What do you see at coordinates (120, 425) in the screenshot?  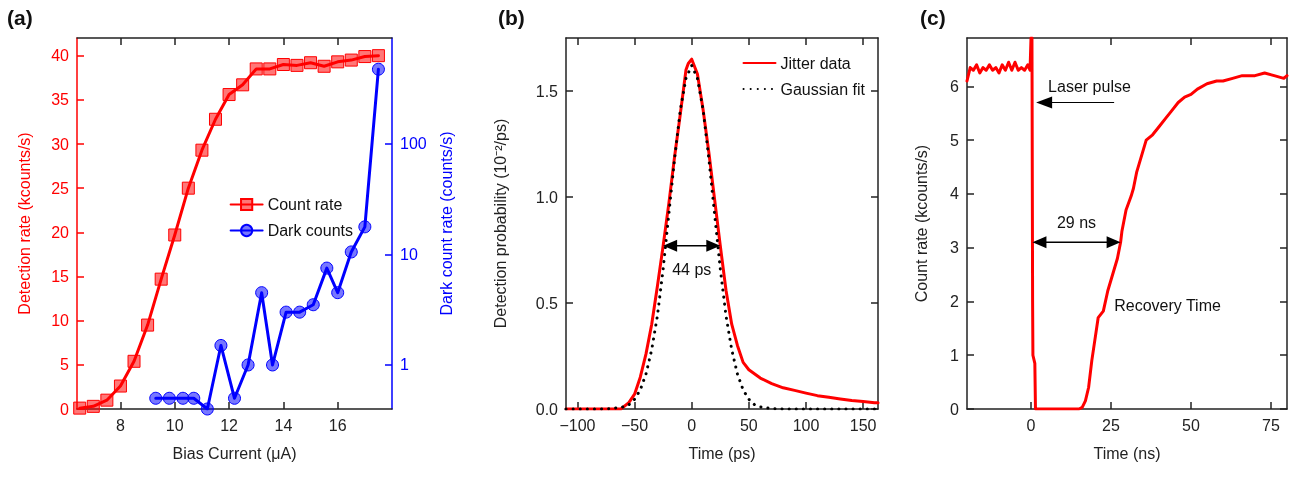 I see `x-tick-label: 8` at bounding box center [120, 425].